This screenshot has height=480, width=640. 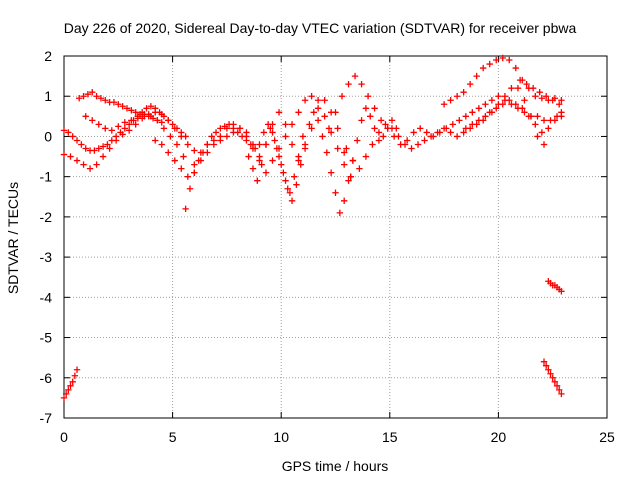 I want to click on x-tick-label: 20, so click(x=499, y=437).